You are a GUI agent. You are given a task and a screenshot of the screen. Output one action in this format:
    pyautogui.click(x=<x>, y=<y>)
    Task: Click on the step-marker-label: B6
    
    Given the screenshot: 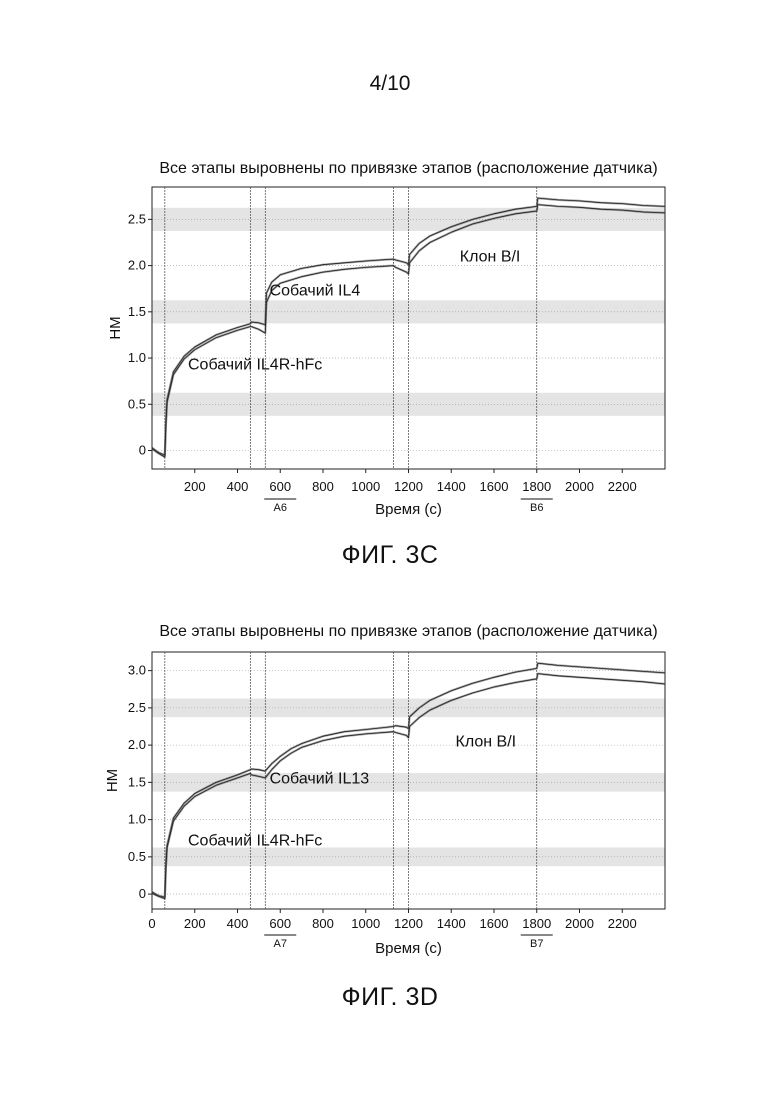 What is the action you would take?
    pyautogui.click(x=536, y=508)
    